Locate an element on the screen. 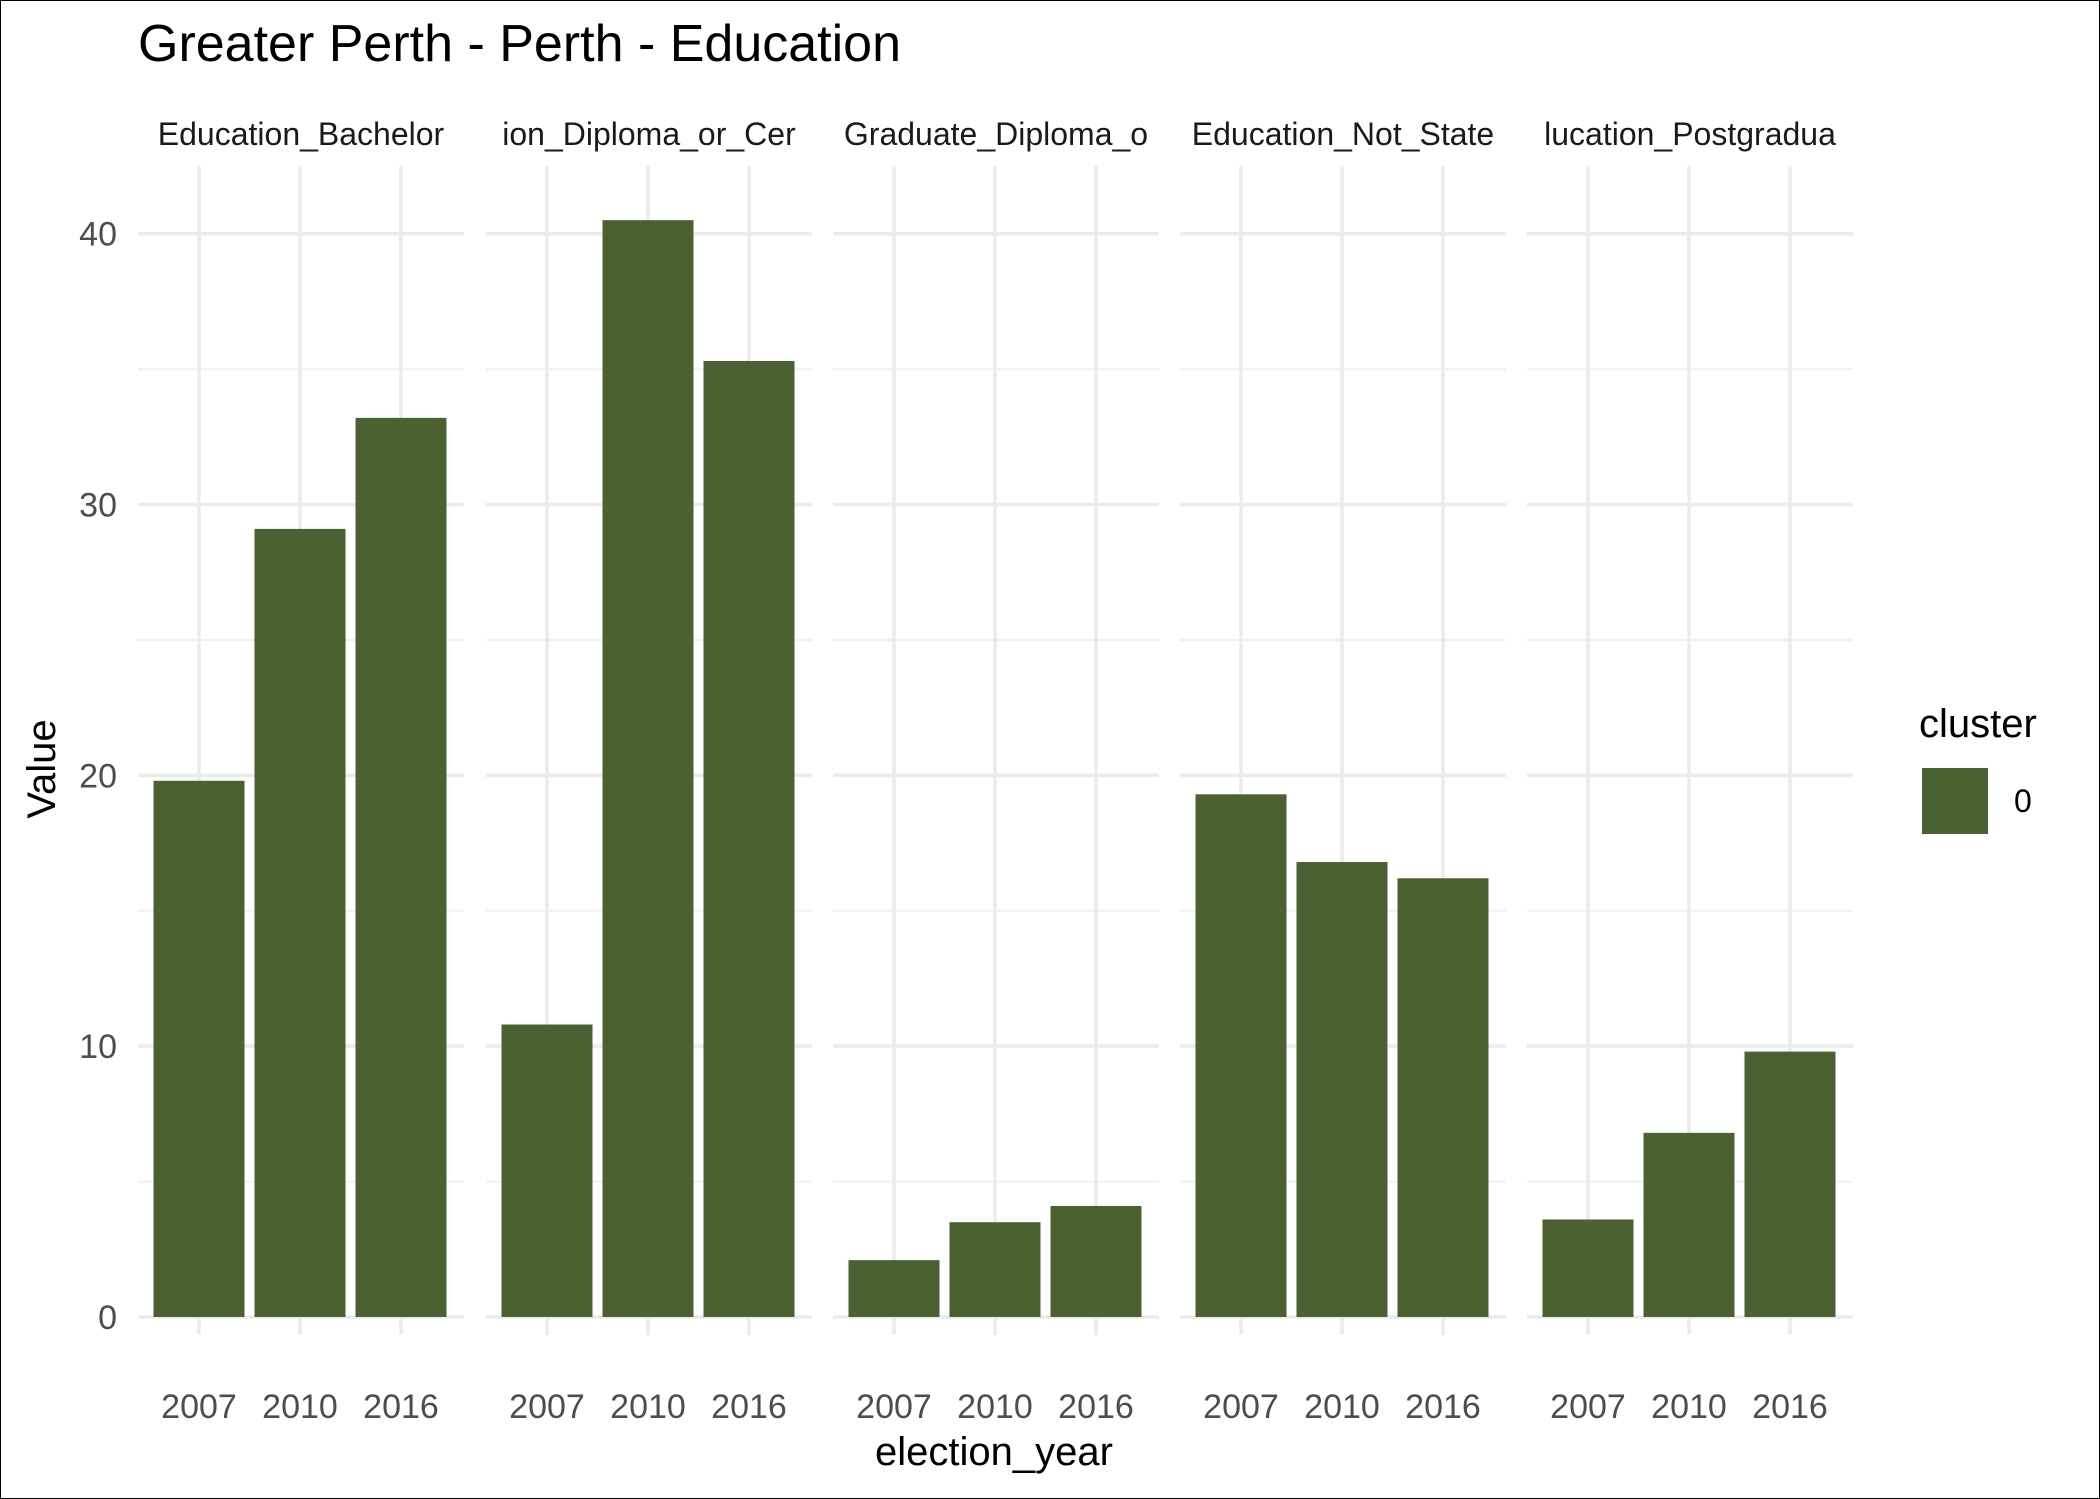 The height and width of the screenshot is (1499, 2100). facet-strip-label: lucation_Postgradua is located at coordinates (1690, 134).